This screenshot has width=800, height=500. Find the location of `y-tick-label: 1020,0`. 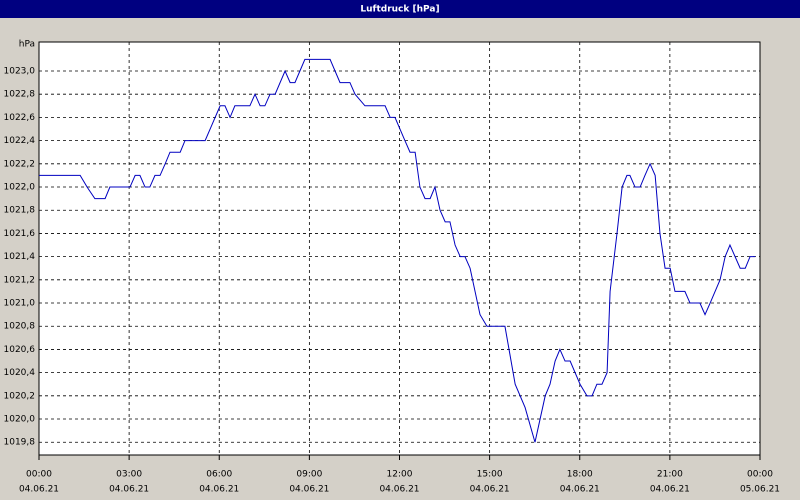

y-tick-label: 1020,0 is located at coordinates (20, 420).